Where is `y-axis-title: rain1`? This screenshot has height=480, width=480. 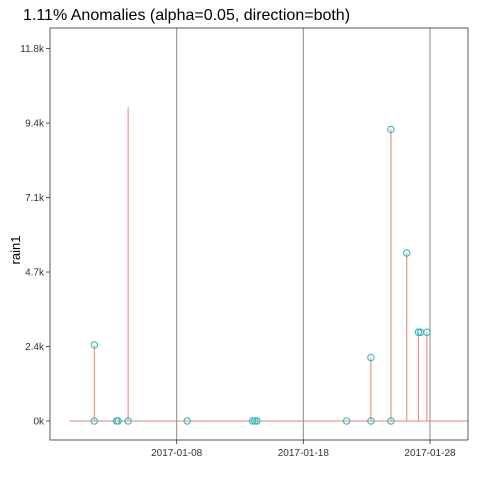
y-axis-title: rain1 is located at coordinates (15, 250).